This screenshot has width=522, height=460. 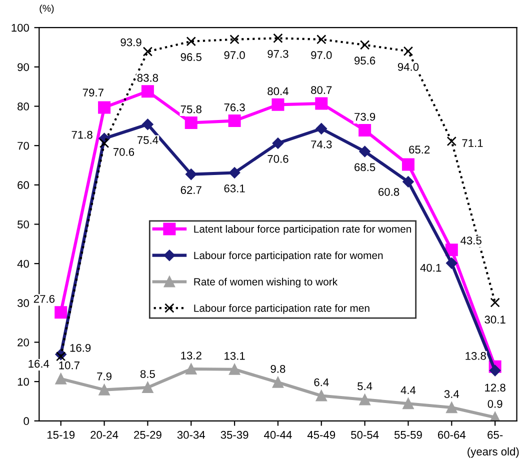 I want to click on legend-label: Rate of women wishing to work, so click(x=266, y=283).